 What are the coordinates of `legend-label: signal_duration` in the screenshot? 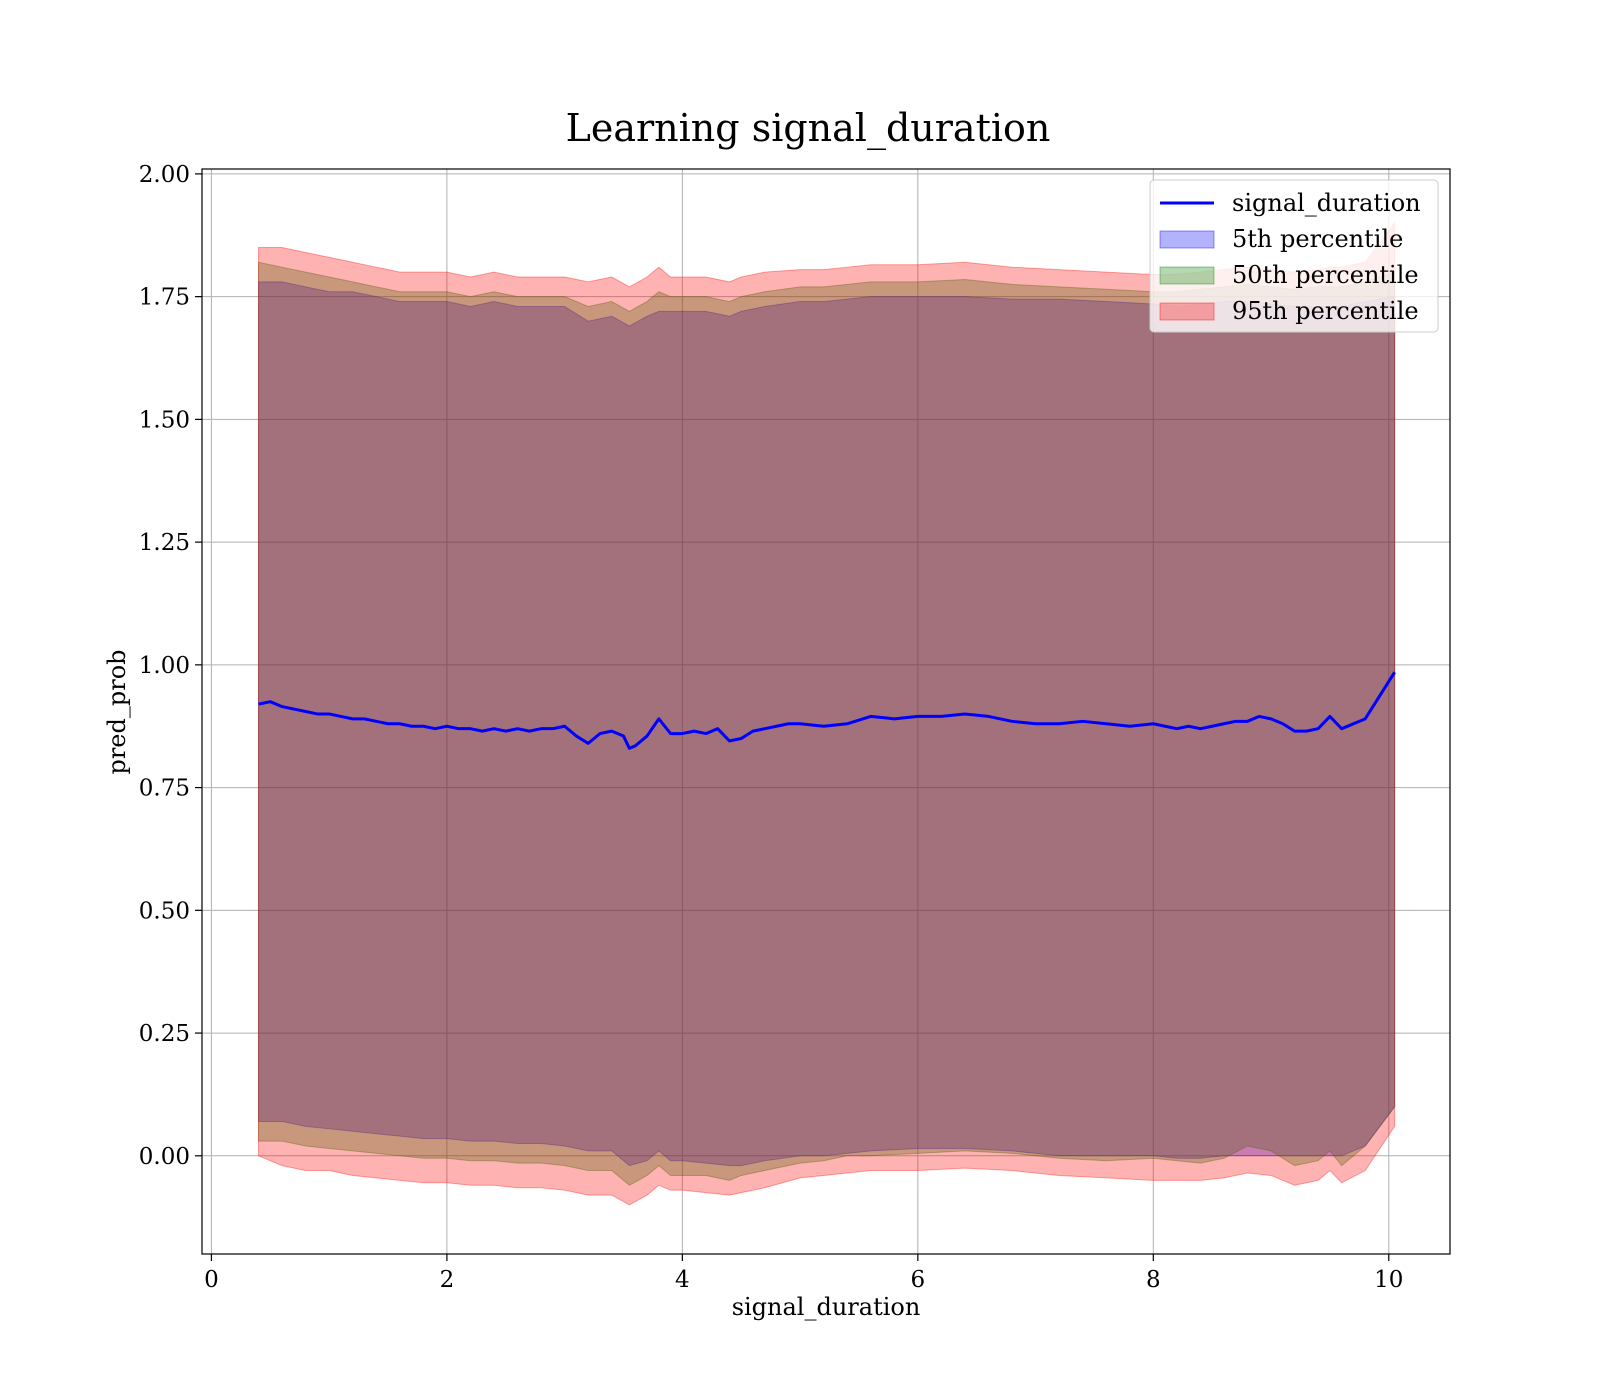 It's located at (1326, 203).